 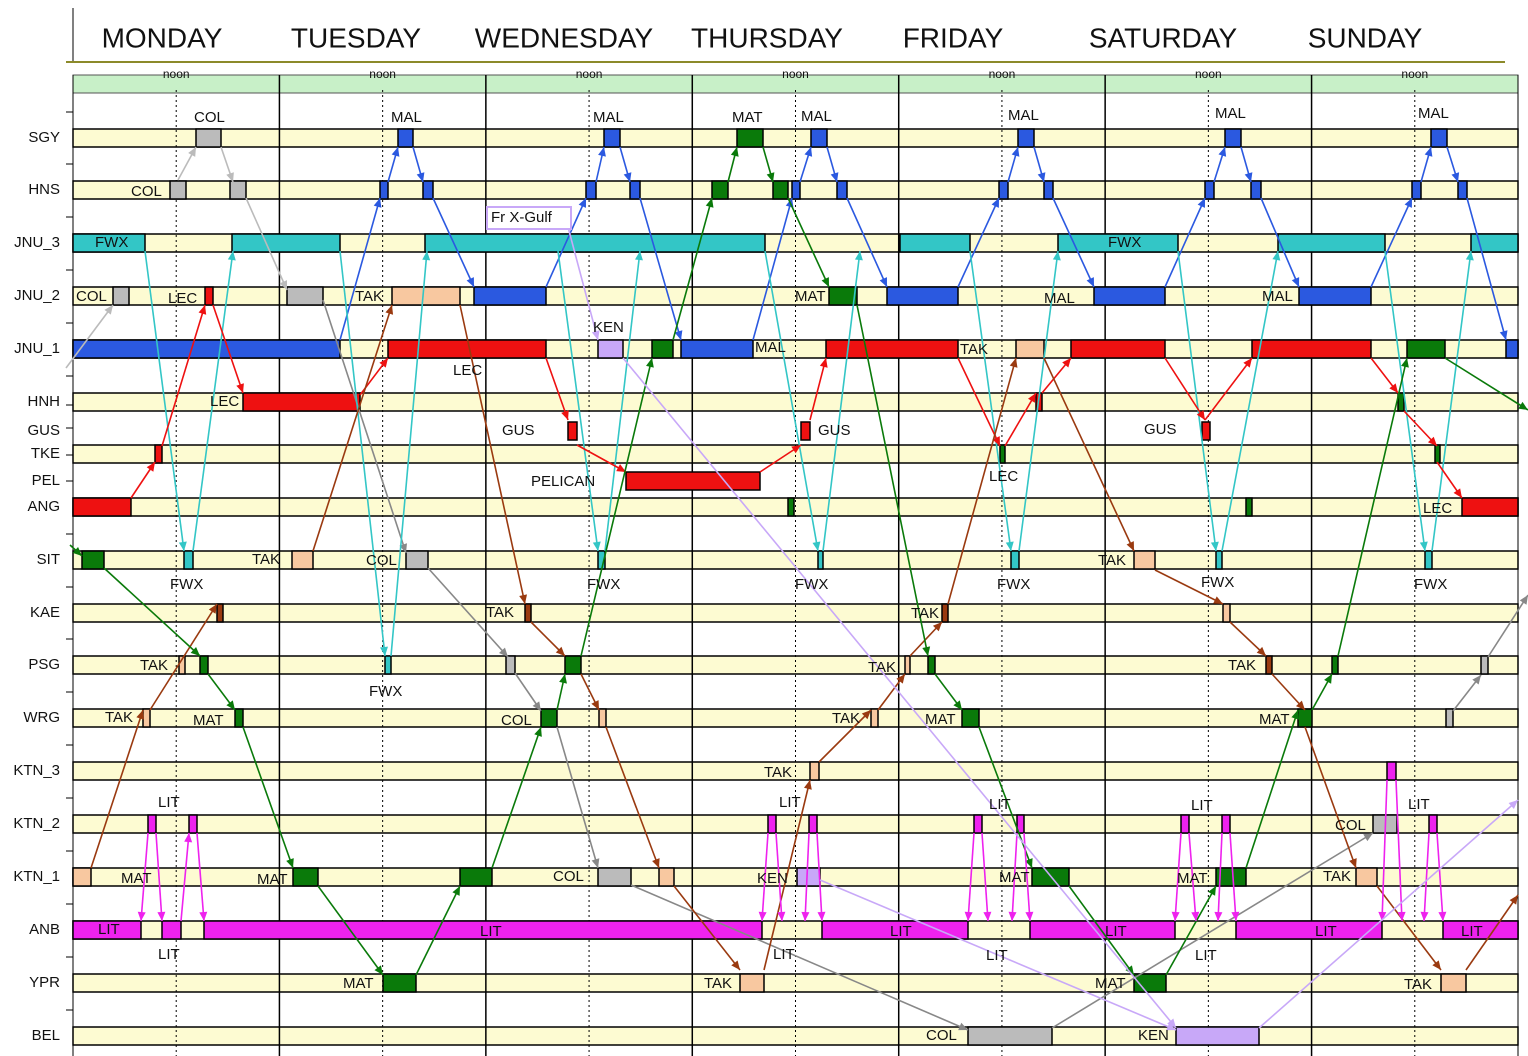 What do you see at coordinates (608, 327) in the screenshot?
I see `vessel-label: KEN` at bounding box center [608, 327].